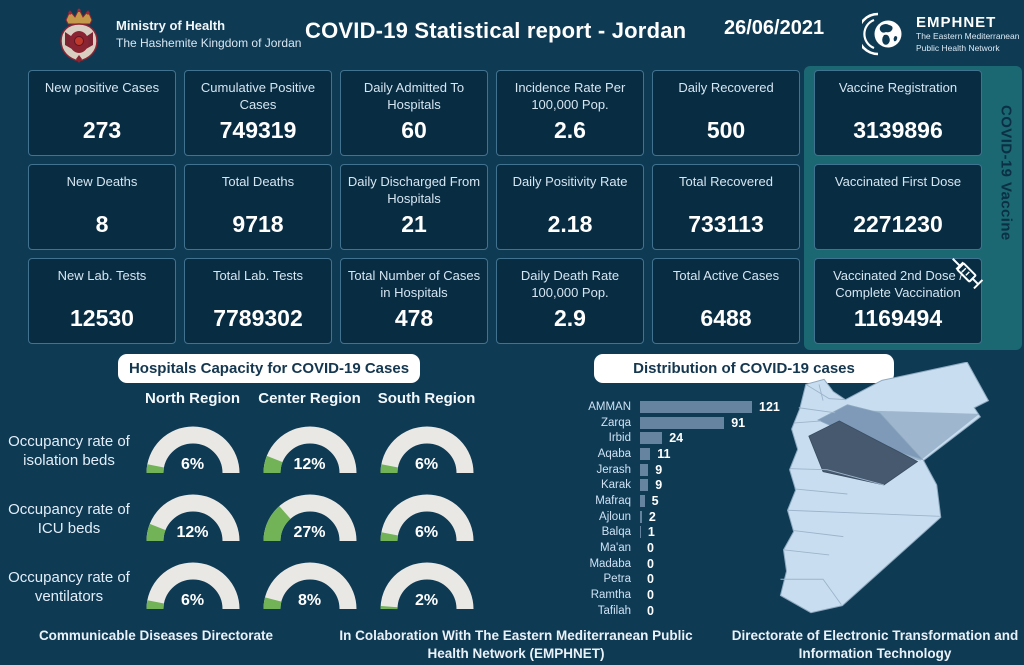  I want to click on stat-card-value: 60, so click(414, 130).